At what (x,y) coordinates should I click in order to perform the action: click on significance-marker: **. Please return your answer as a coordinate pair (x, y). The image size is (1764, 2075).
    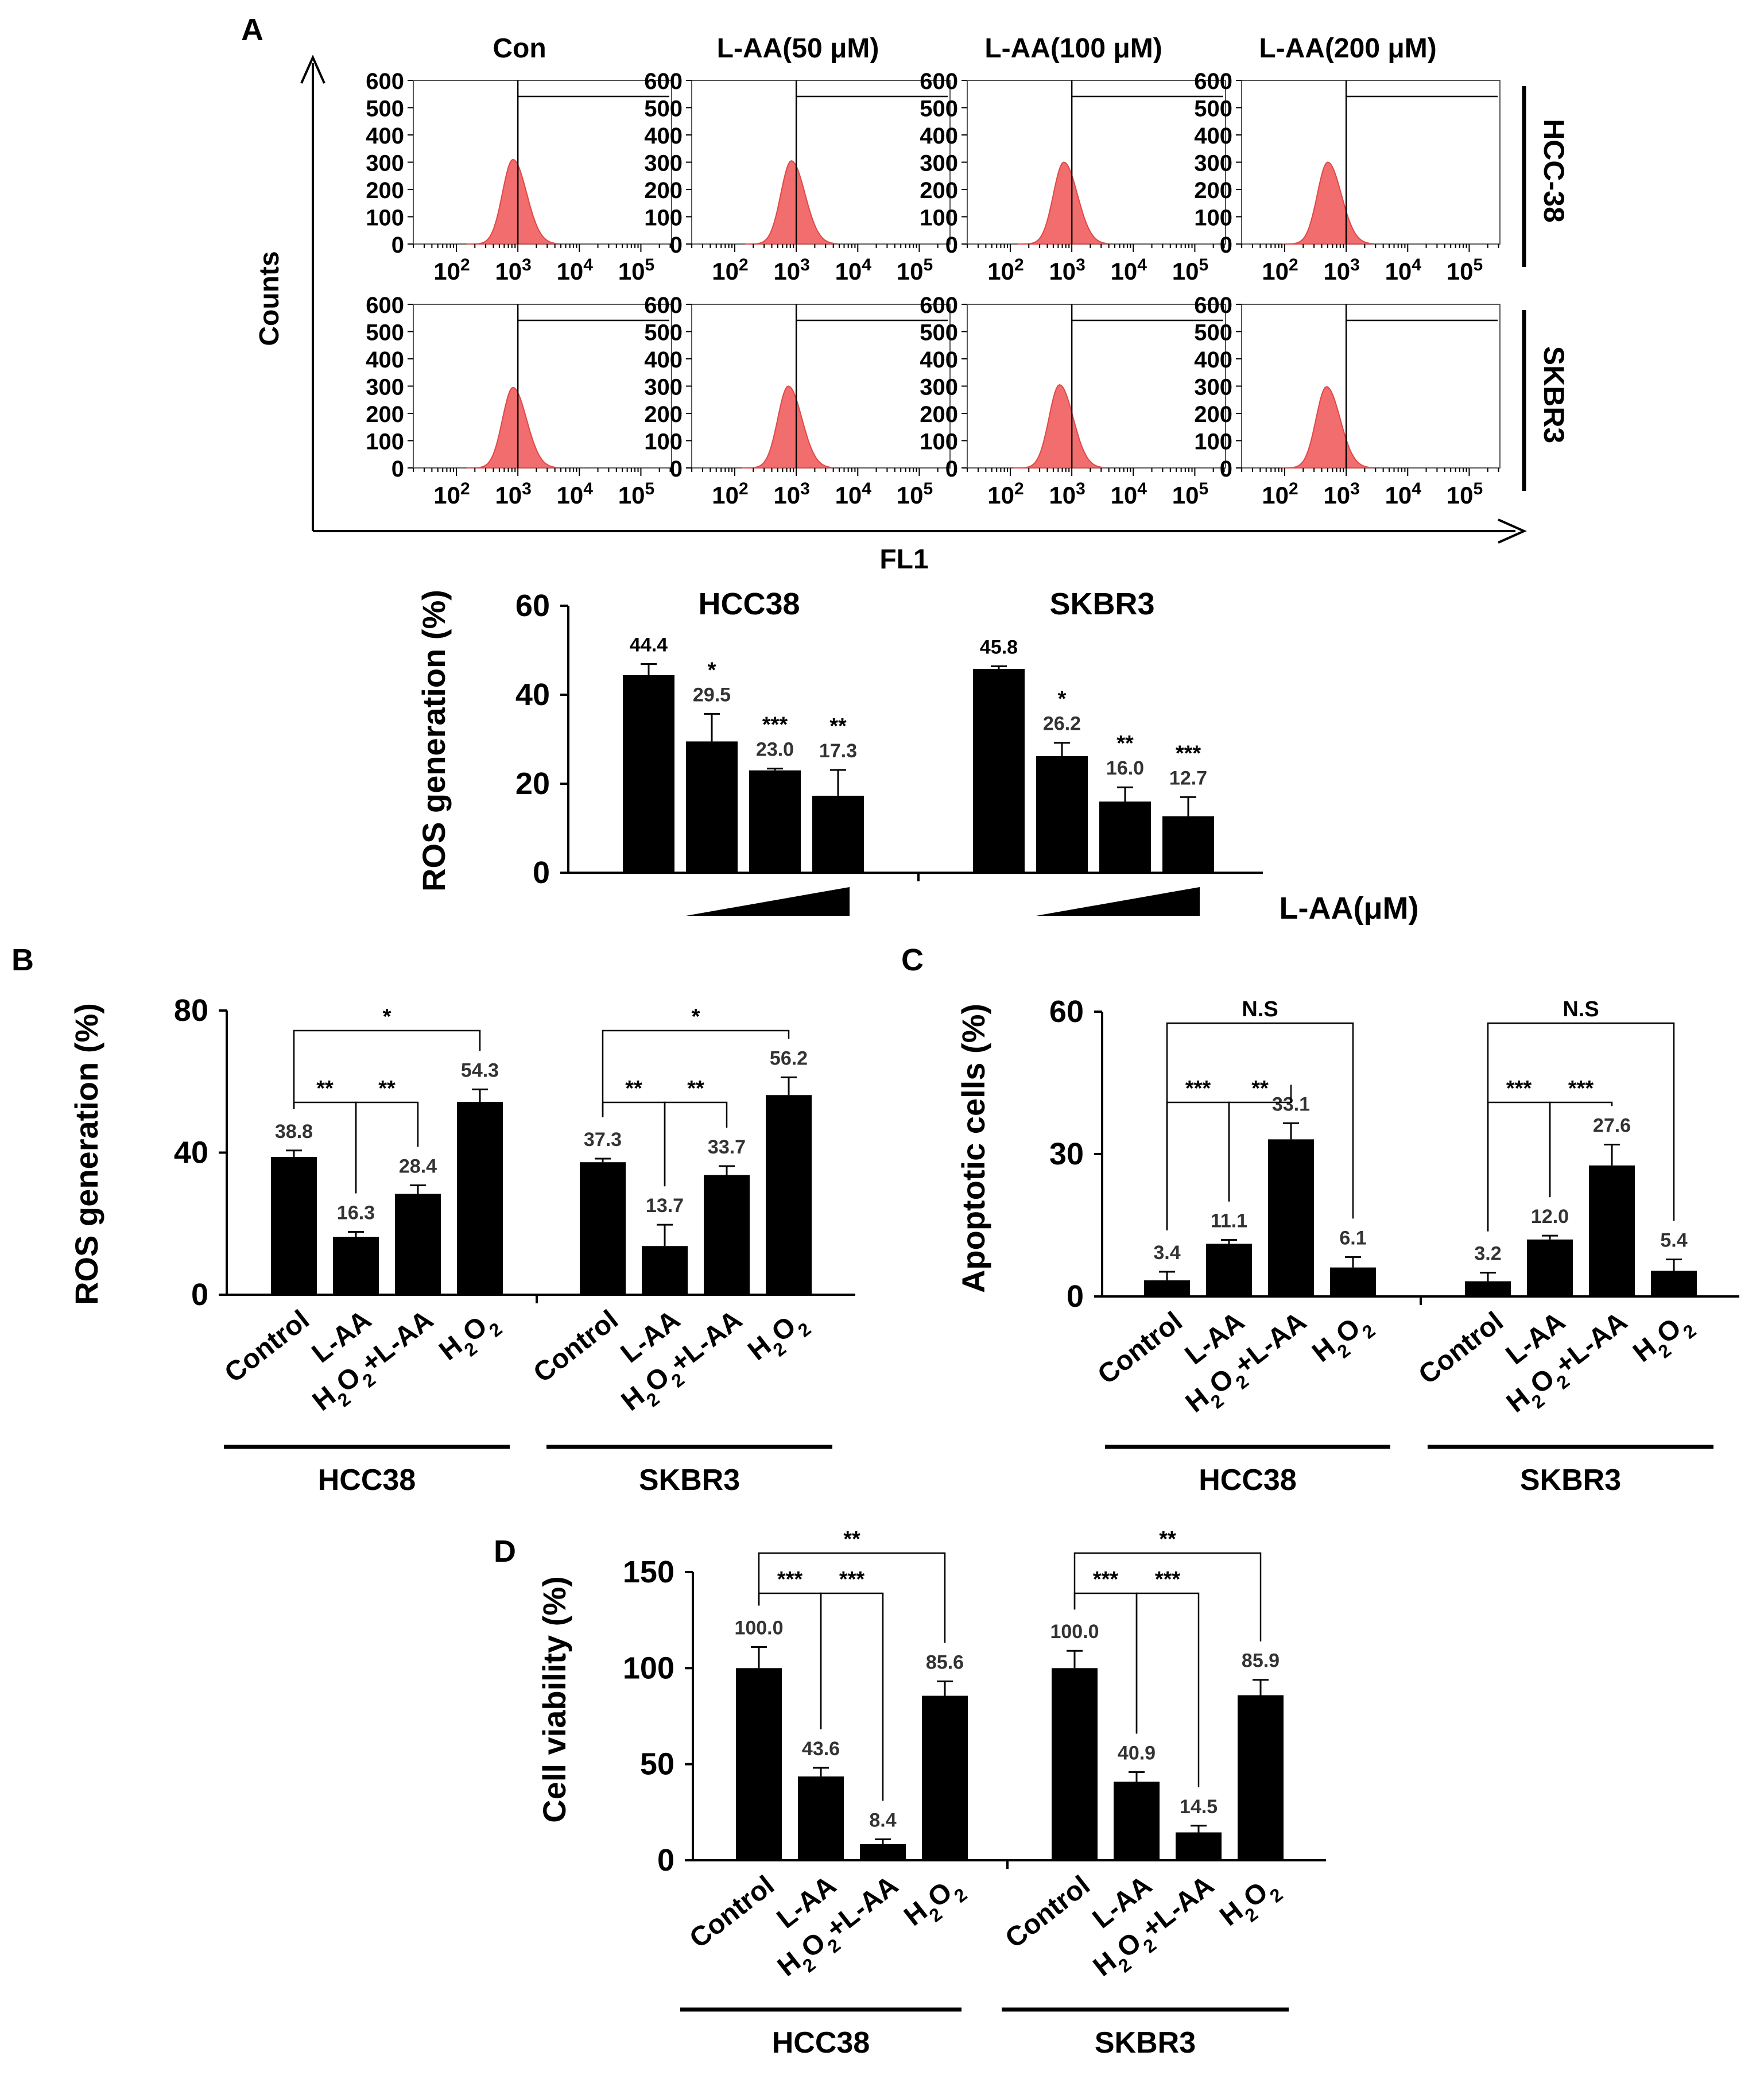
    Looking at the image, I should click on (1260, 1089).